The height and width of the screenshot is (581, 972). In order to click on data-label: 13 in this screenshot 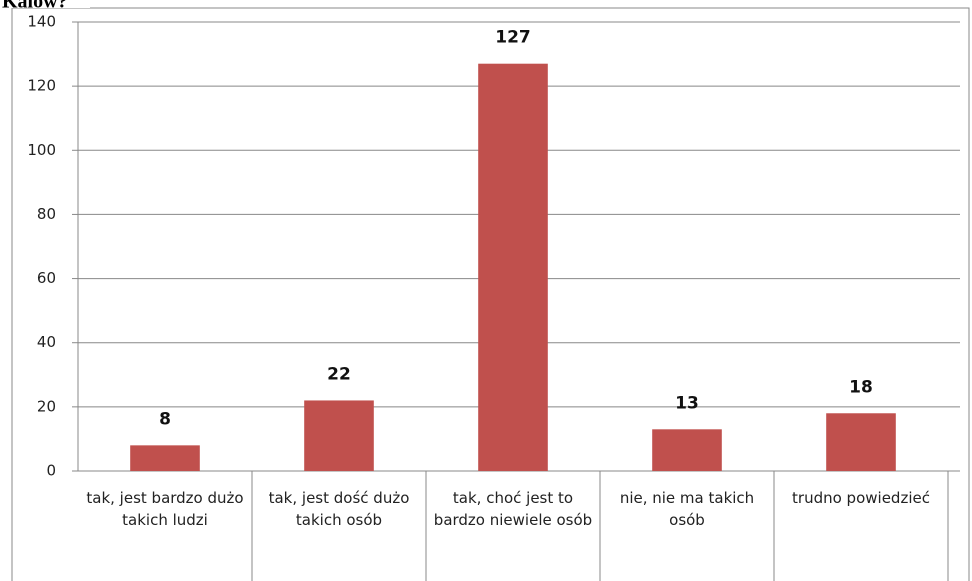, I will do `click(687, 403)`.